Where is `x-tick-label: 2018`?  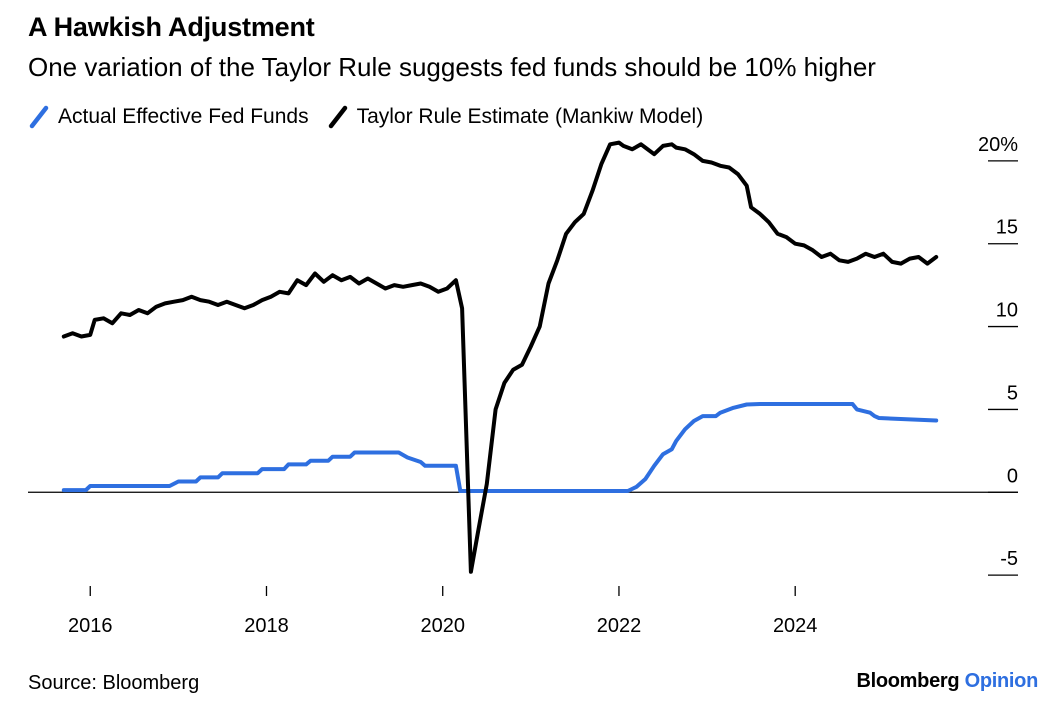
x-tick-label: 2018 is located at coordinates (266, 626).